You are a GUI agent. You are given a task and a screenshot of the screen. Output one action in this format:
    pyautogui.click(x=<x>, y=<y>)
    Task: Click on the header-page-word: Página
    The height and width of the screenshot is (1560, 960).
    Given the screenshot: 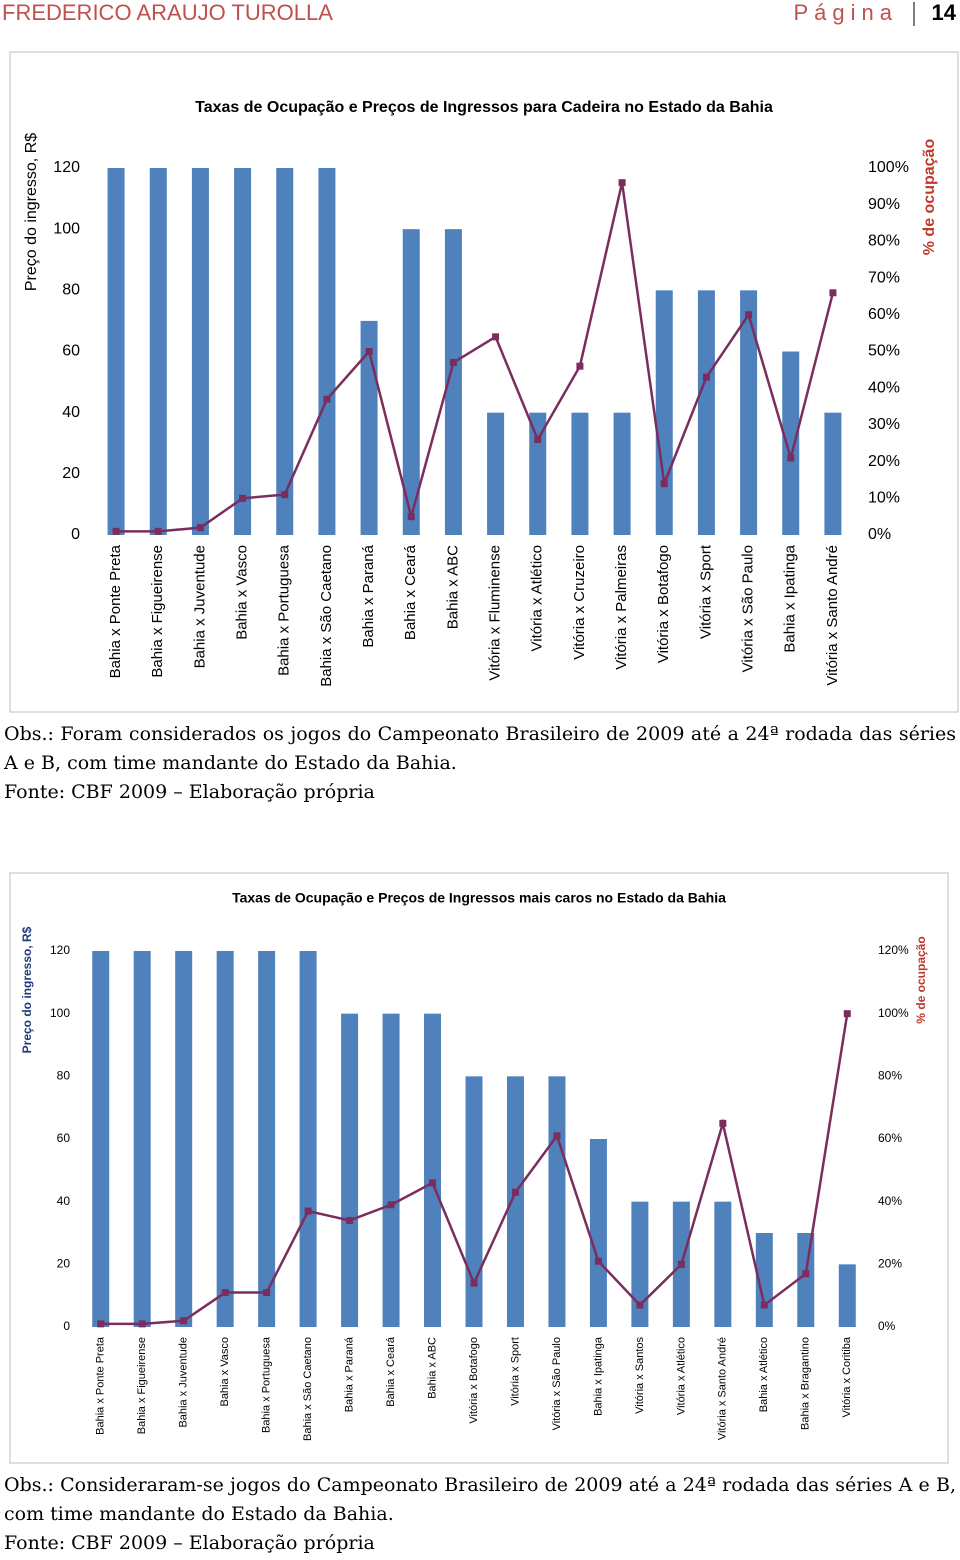 What is the action you would take?
    pyautogui.click(x=845, y=12)
    